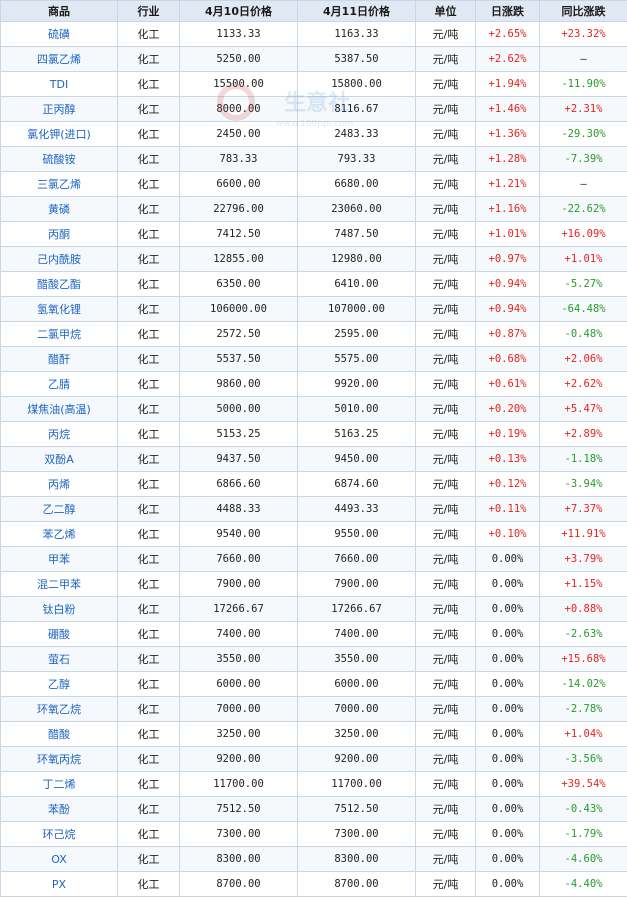 The height and width of the screenshot is (898, 627). I want to click on commodity-name-link: 混二甲苯, so click(59, 584).